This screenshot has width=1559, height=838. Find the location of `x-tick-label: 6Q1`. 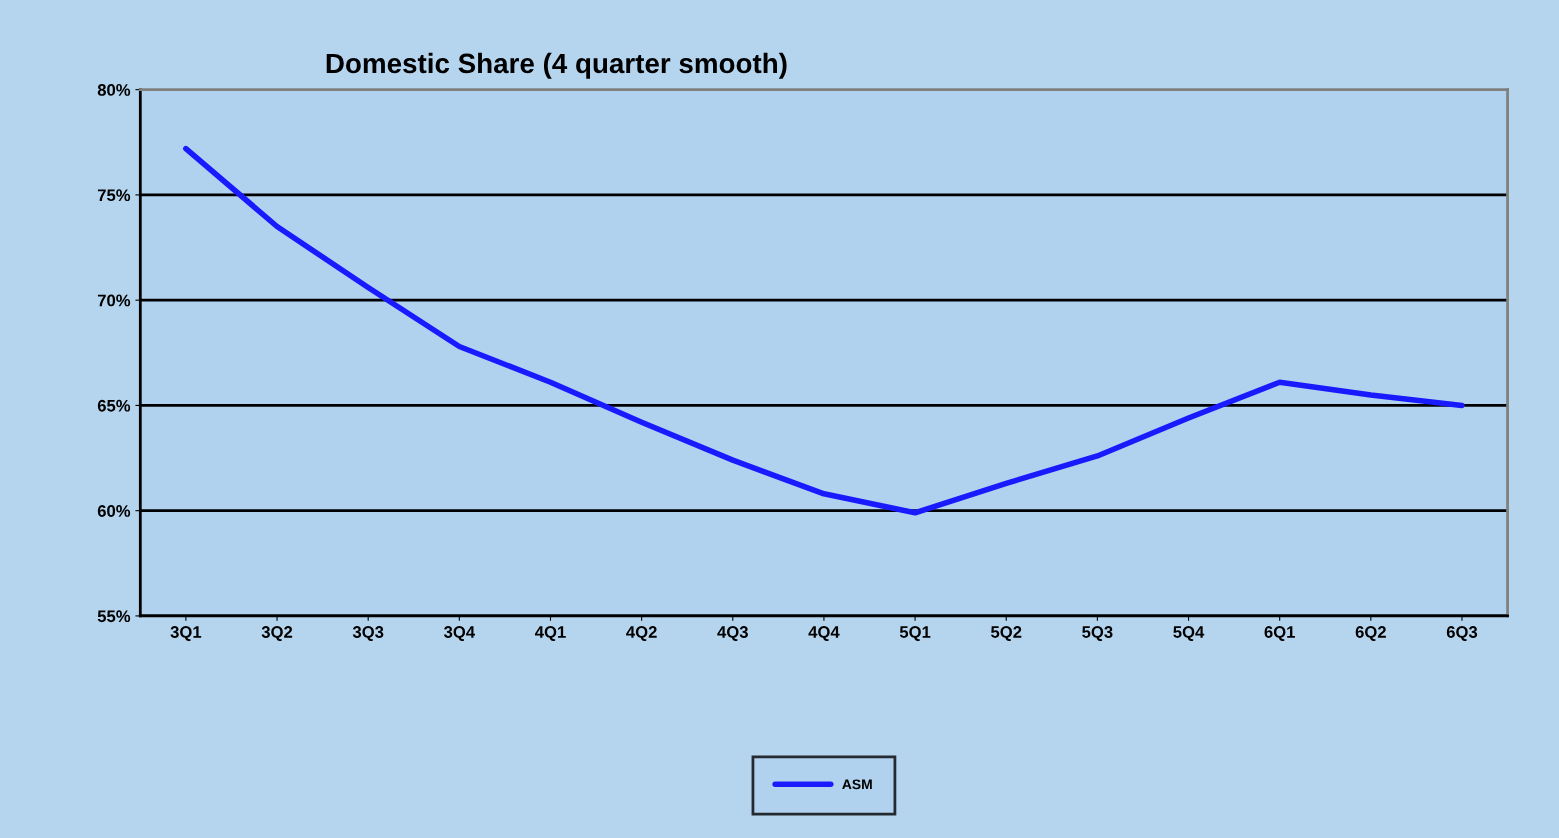

x-tick-label: 6Q1 is located at coordinates (1279, 634).